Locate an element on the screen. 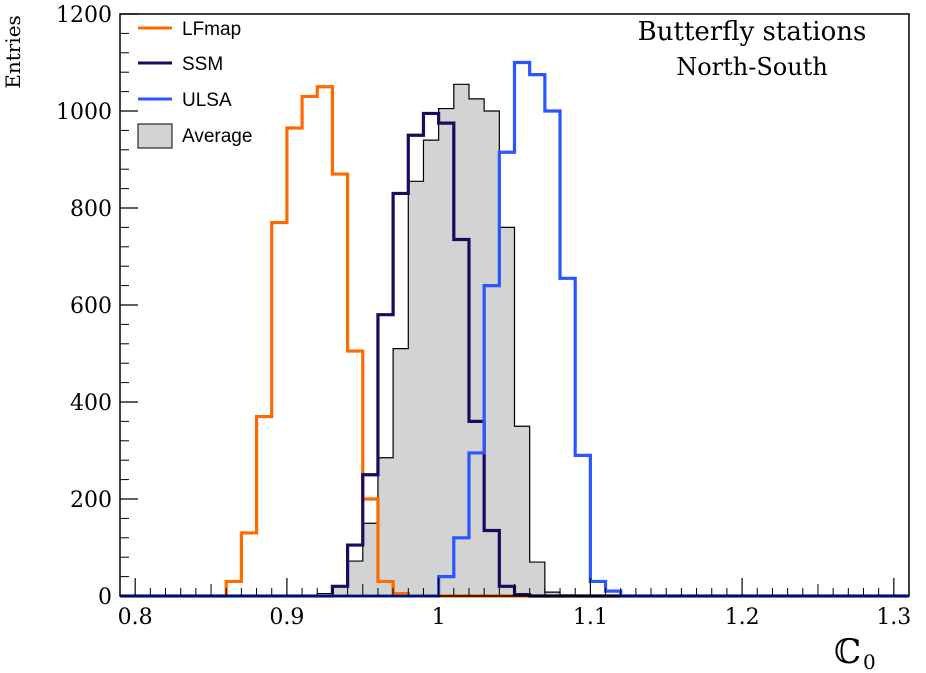 This screenshot has height=673, width=926. y-tick-label: 0 is located at coordinates (105, 597).